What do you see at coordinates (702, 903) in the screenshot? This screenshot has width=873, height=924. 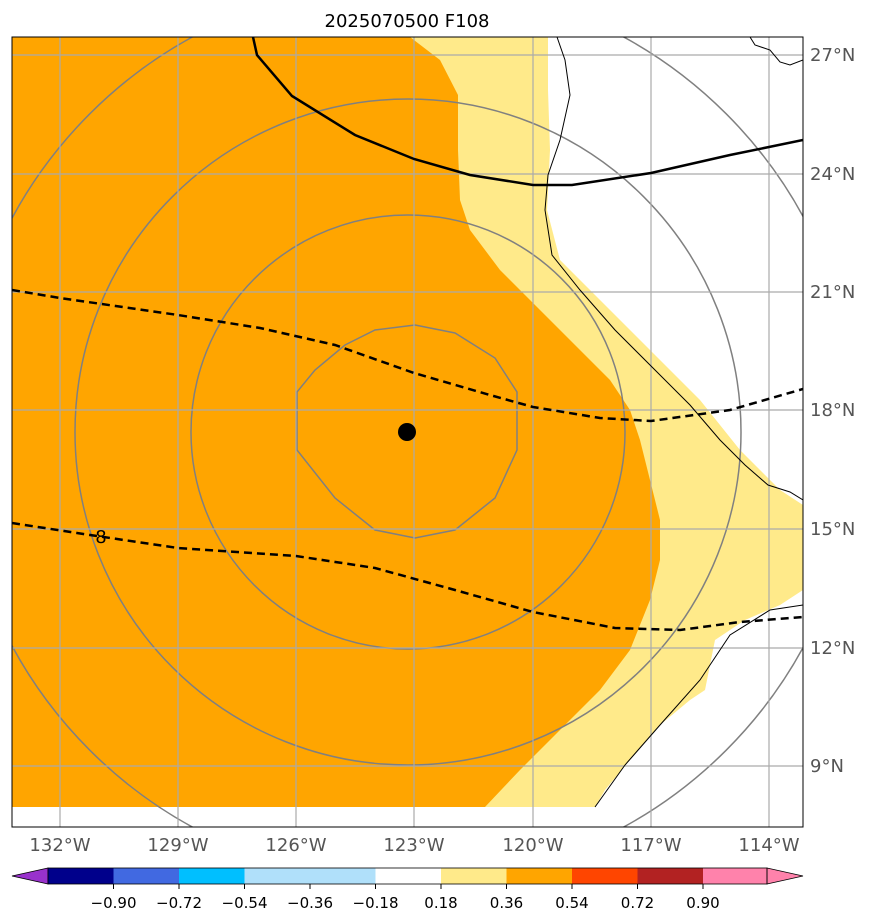 I see `colorbar-tick-label-10: 0.90` at bounding box center [702, 903].